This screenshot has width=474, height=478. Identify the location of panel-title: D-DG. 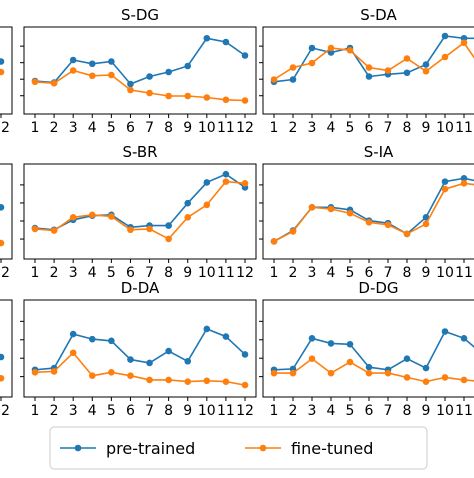
(378, 288).